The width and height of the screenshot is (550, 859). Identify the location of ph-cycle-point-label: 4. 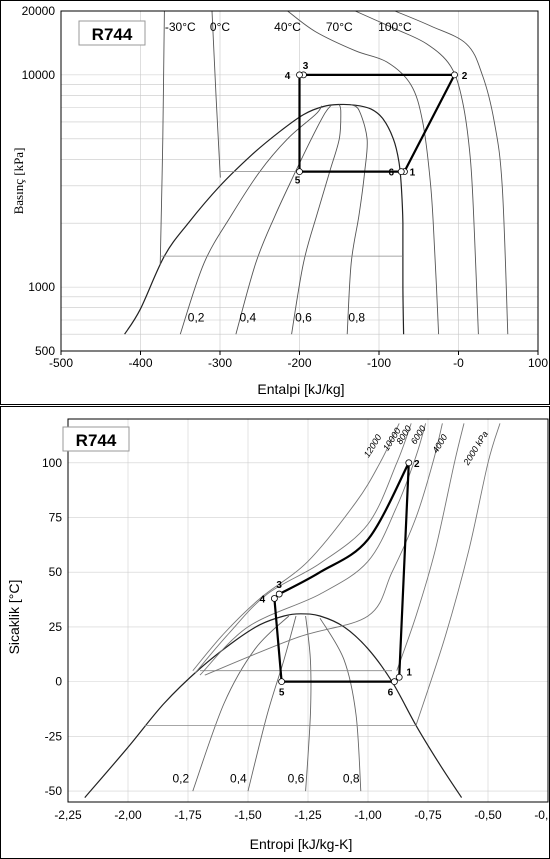
(288, 76).